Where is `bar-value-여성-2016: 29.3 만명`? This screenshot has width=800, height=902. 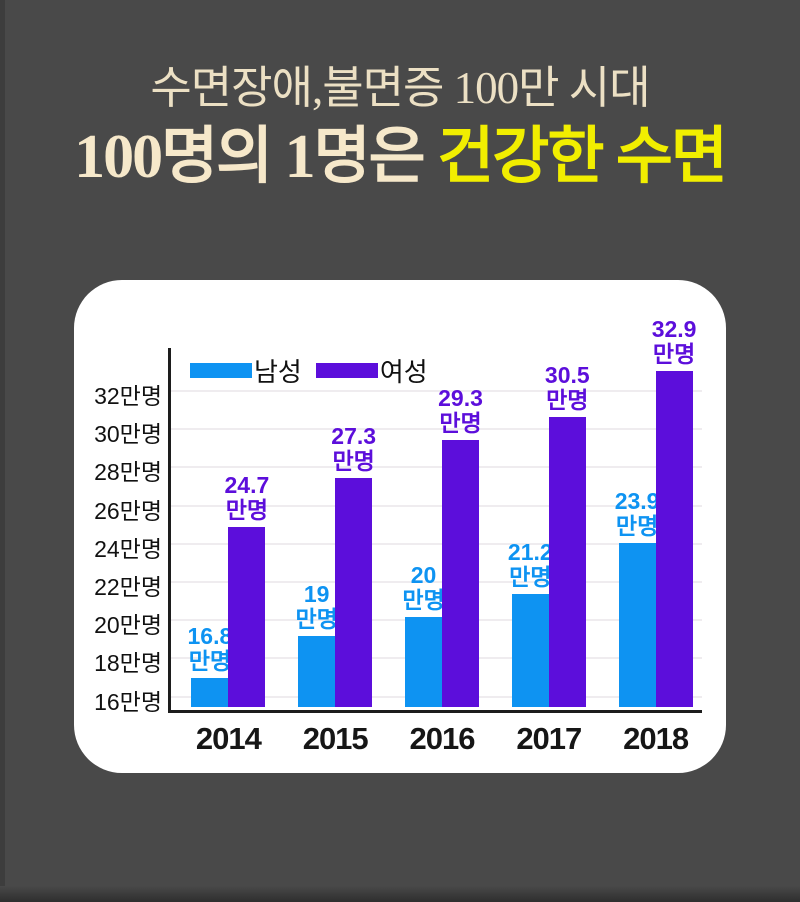
bar-value-여성-2016: 29.3 만명 is located at coordinates (460, 410).